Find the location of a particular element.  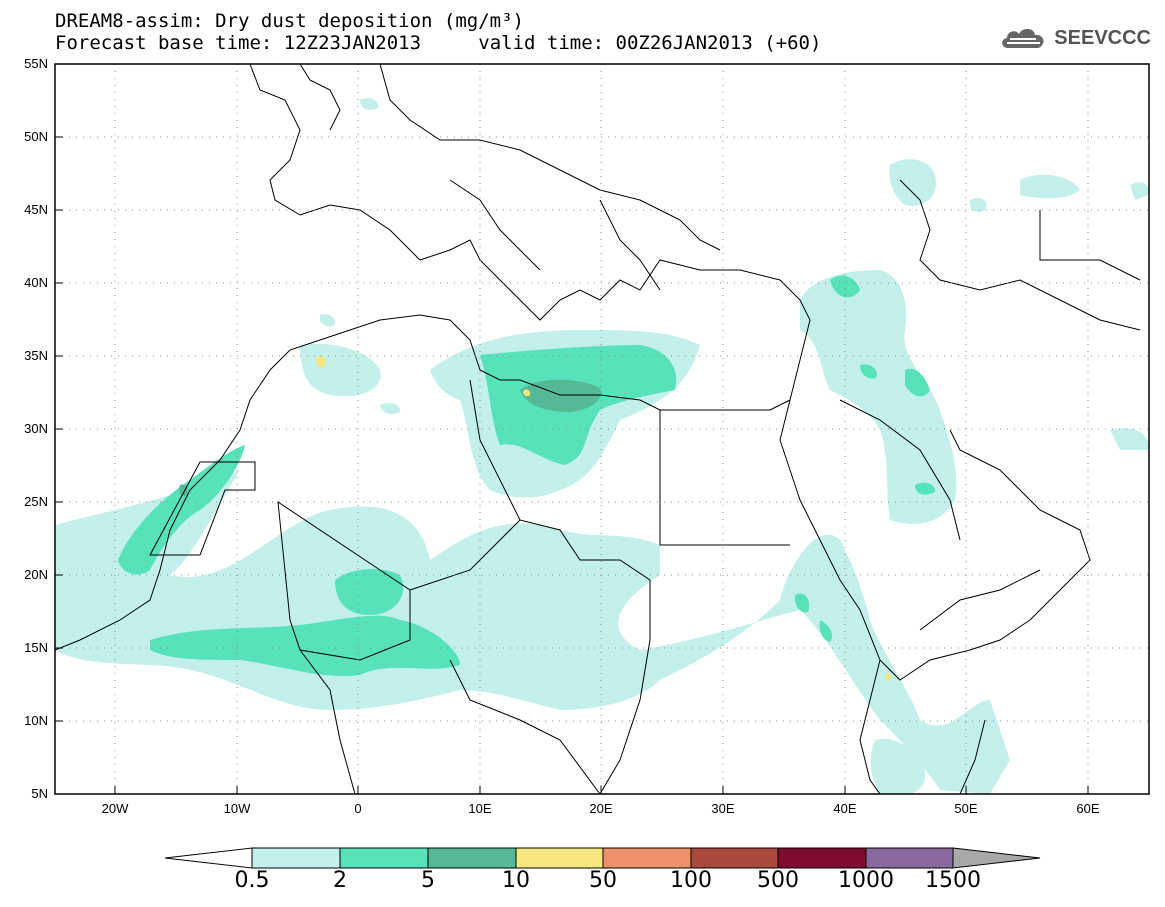

lat-label: 10N is located at coordinates (36, 720).